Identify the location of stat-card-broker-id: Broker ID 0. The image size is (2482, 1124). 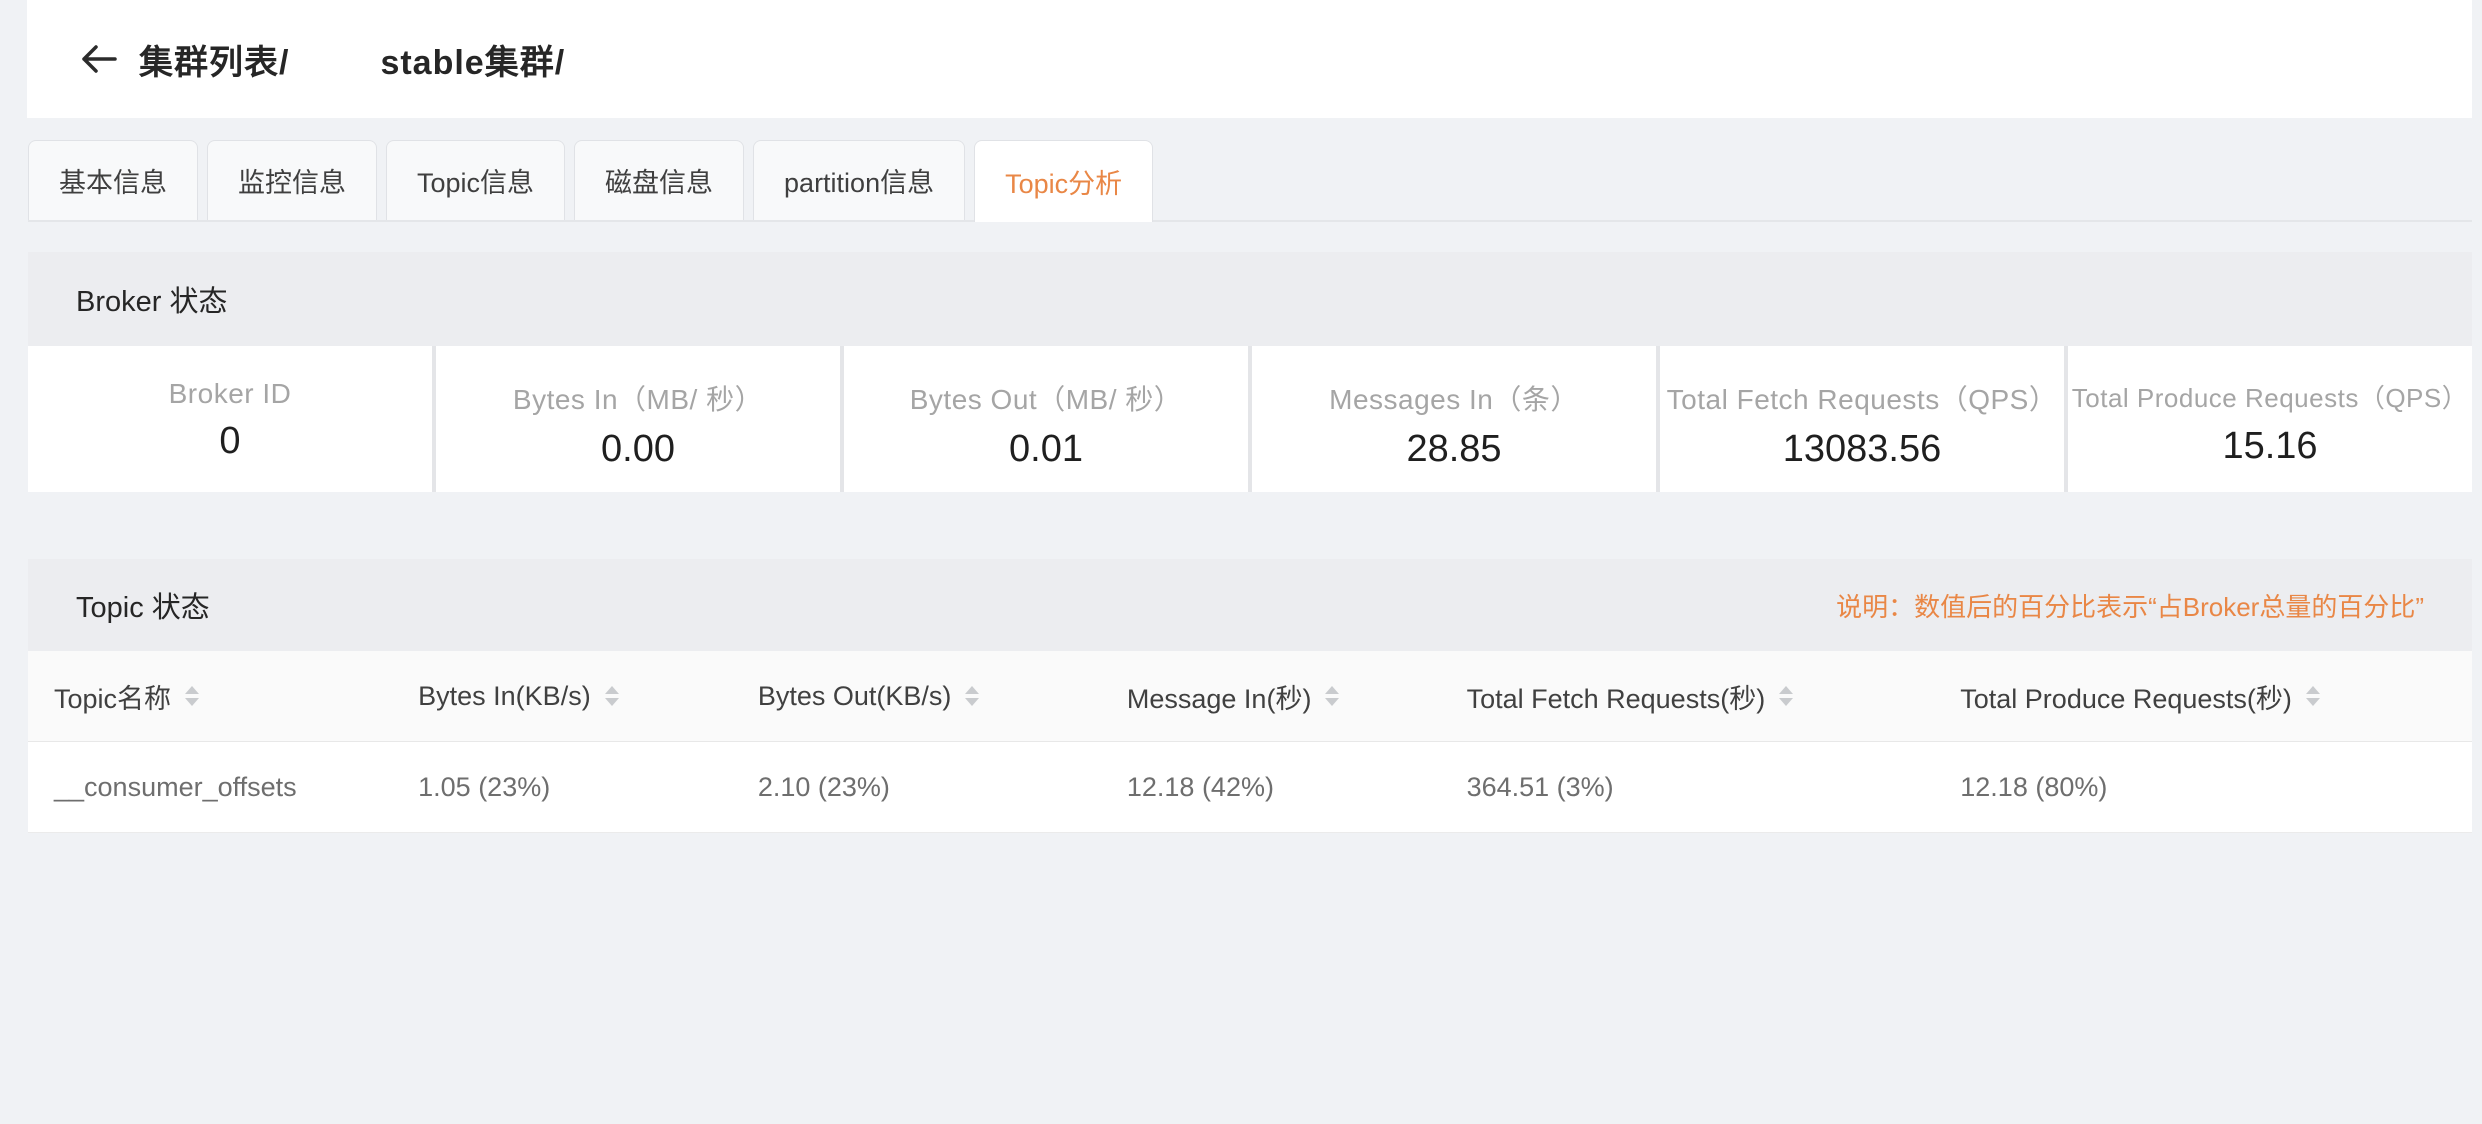
(230, 419).